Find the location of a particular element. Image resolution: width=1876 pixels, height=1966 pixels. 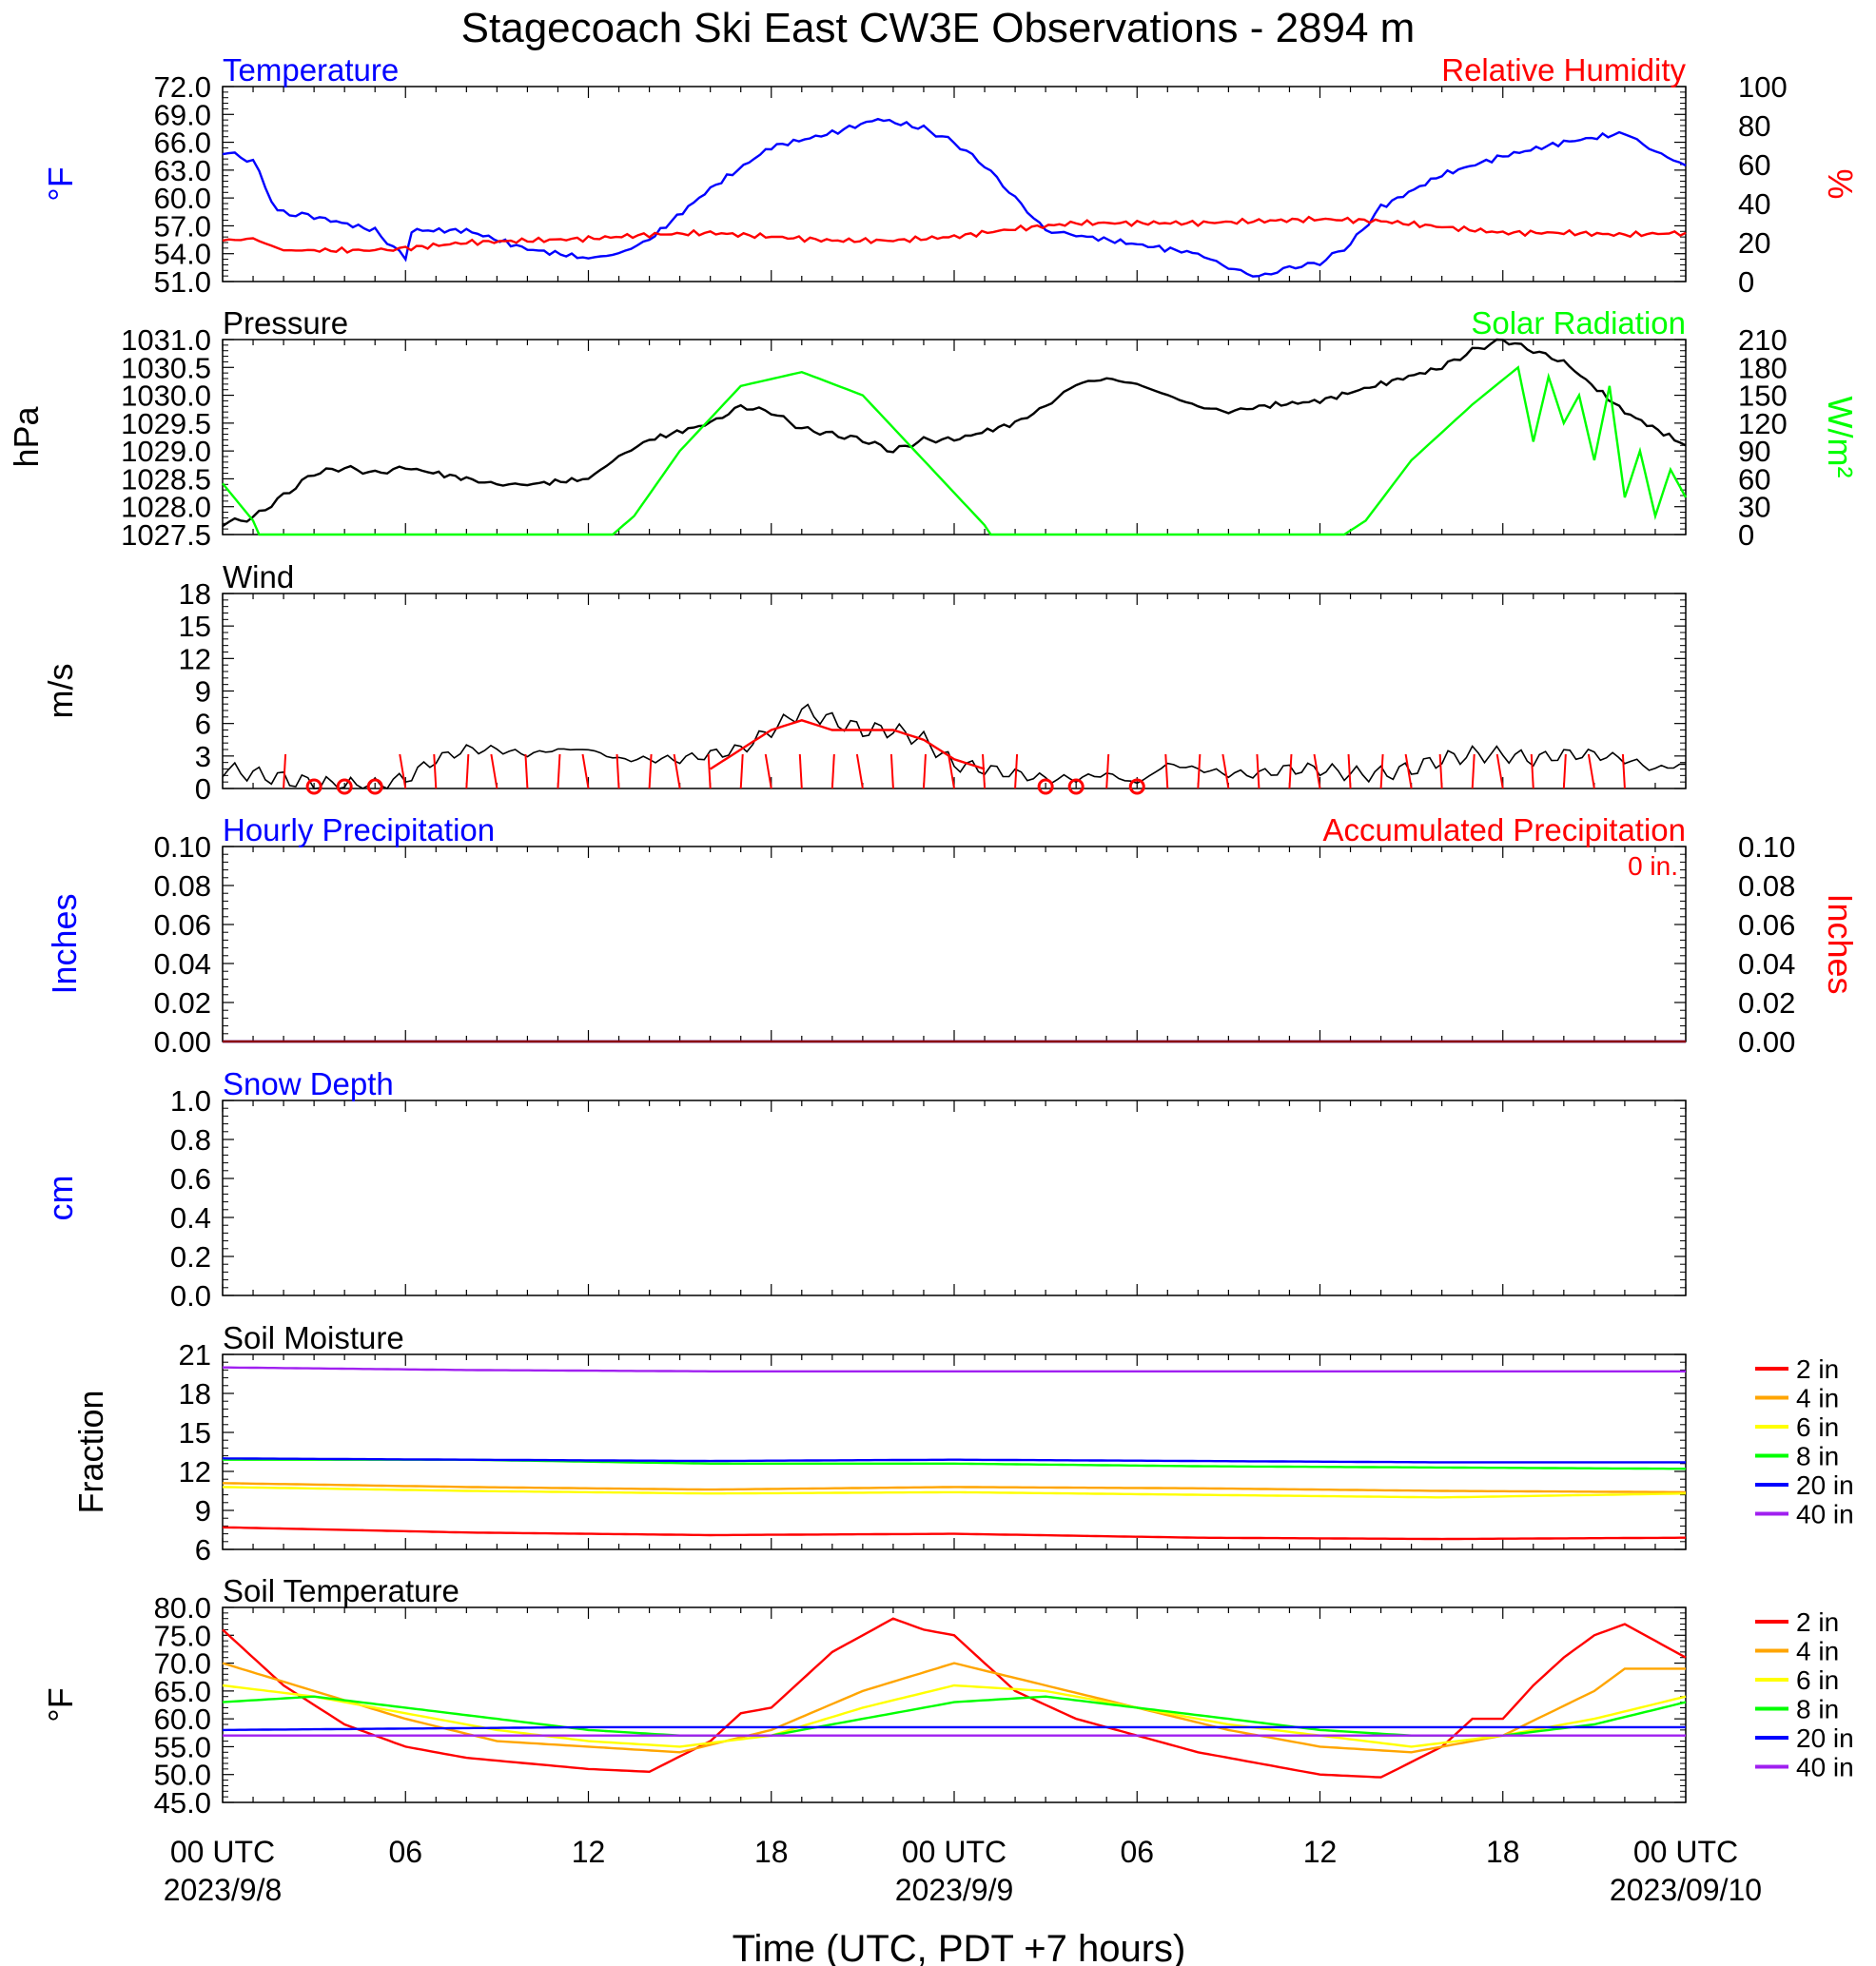

snow-panel: 1.0 0.8 0.6 0.4 0.2 0.0 Snow Depth cm is located at coordinates (864, 1189).